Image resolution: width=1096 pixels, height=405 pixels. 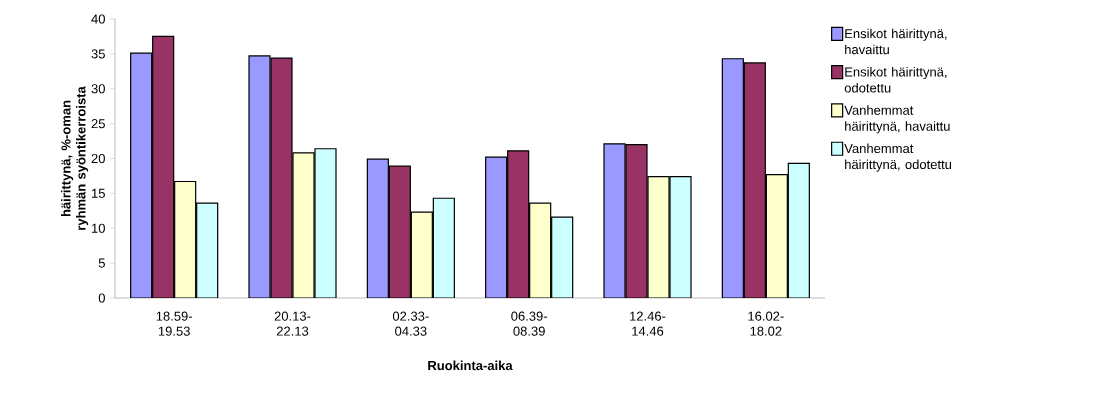 I want to click on y-axis-title: häirittynä, %-oman ryhmän syöntikerroista, so click(x=75, y=158).